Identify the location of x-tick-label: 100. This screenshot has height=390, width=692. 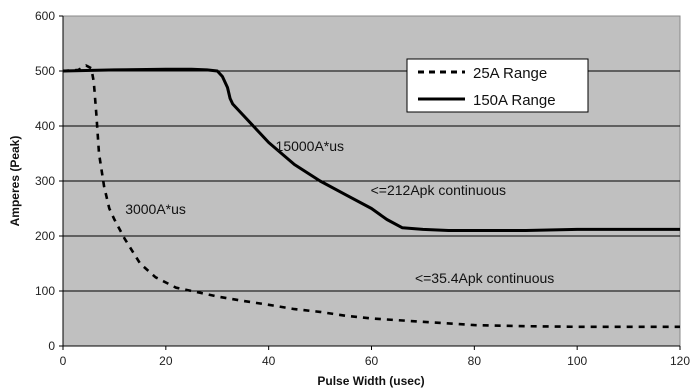
(577, 361).